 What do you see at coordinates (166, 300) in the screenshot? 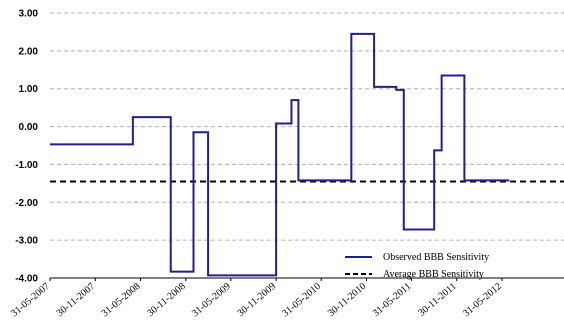
I see `x-tick-label: 30-11-2008` at bounding box center [166, 300].